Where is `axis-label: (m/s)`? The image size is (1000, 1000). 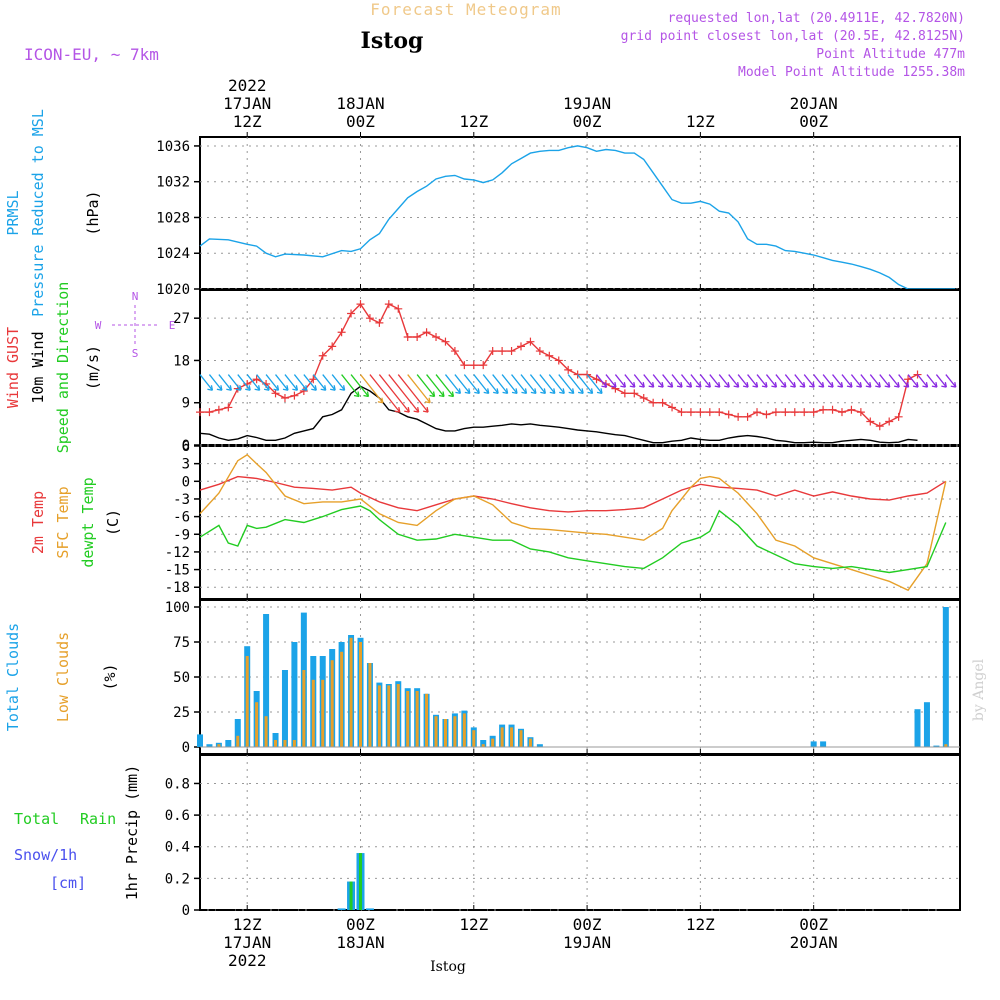
axis-label: (m/s) is located at coordinates (93, 367).